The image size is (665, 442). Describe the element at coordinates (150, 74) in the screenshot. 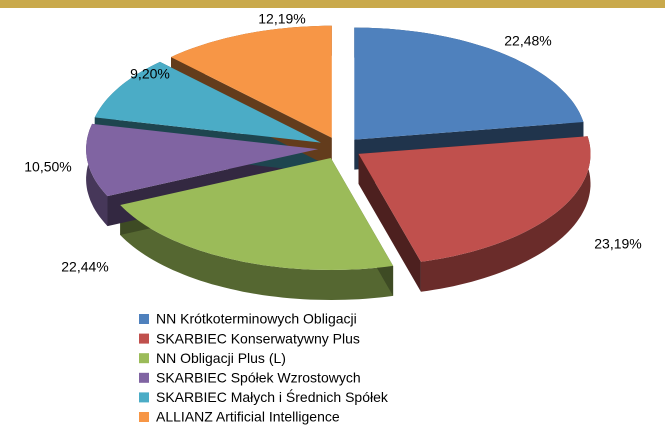

I see `data-label: 9,20%` at that location.